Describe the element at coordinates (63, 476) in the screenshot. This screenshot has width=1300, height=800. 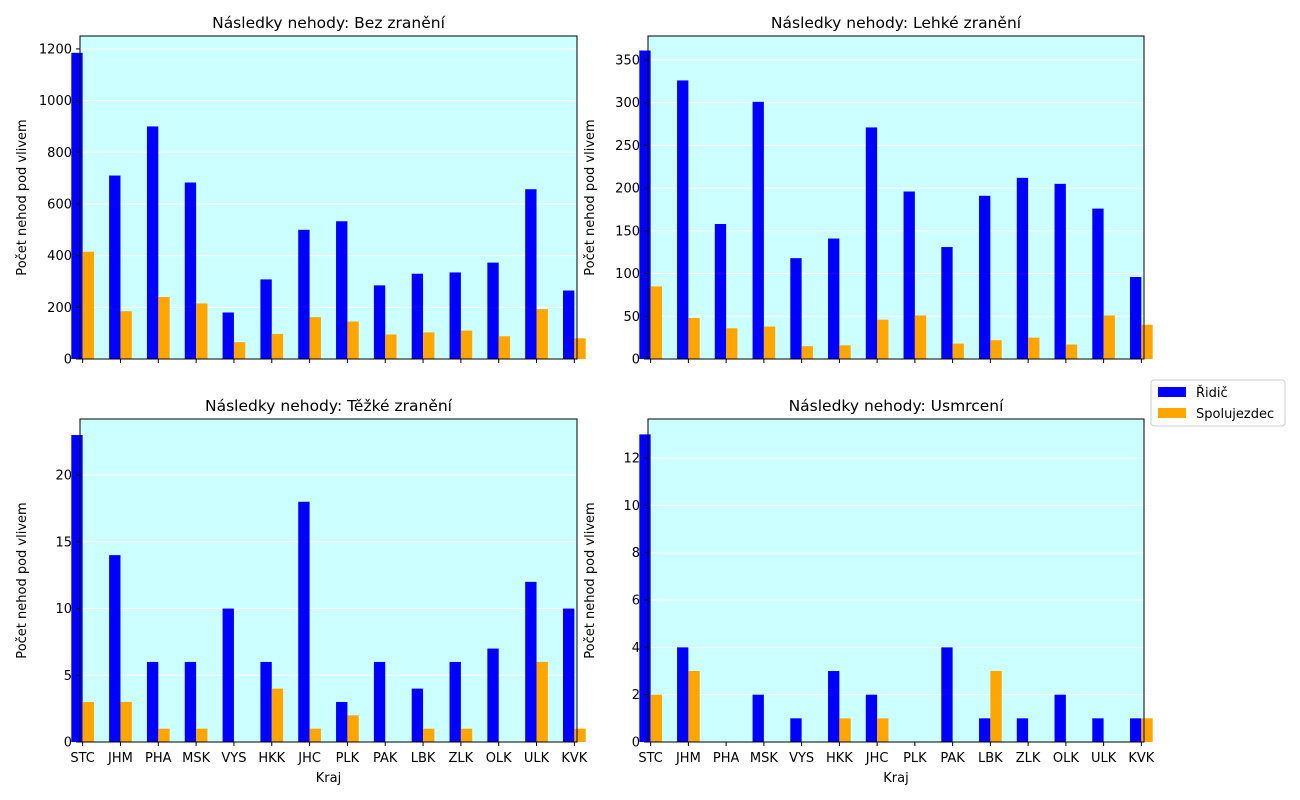
I see `y-tick-label: 20` at that location.